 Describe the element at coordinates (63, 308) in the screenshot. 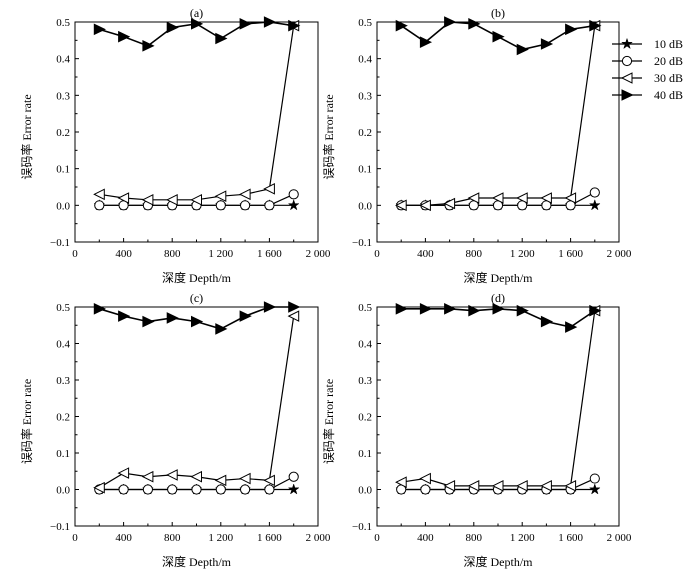

I see `y-tick-label: 0.5` at that location.